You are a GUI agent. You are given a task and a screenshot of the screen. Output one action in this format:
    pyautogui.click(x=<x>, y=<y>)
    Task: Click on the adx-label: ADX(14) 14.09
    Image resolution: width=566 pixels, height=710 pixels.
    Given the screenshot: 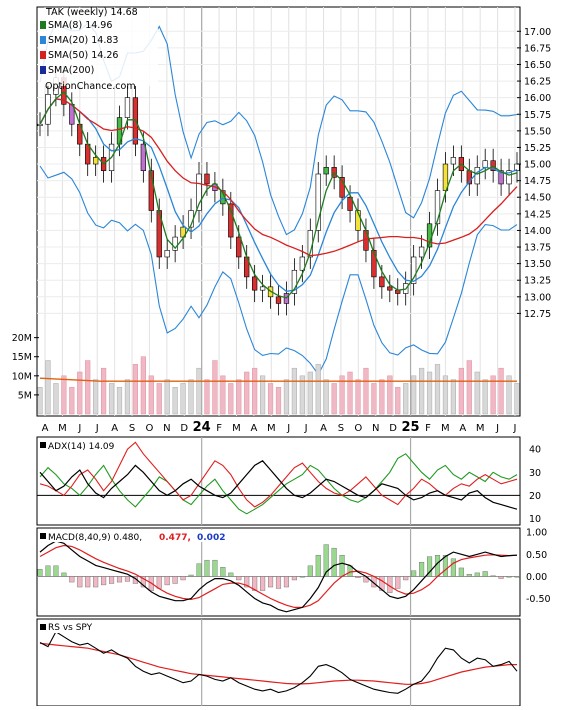 What is the action you would take?
    pyautogui.click(x=81, y=447)
    